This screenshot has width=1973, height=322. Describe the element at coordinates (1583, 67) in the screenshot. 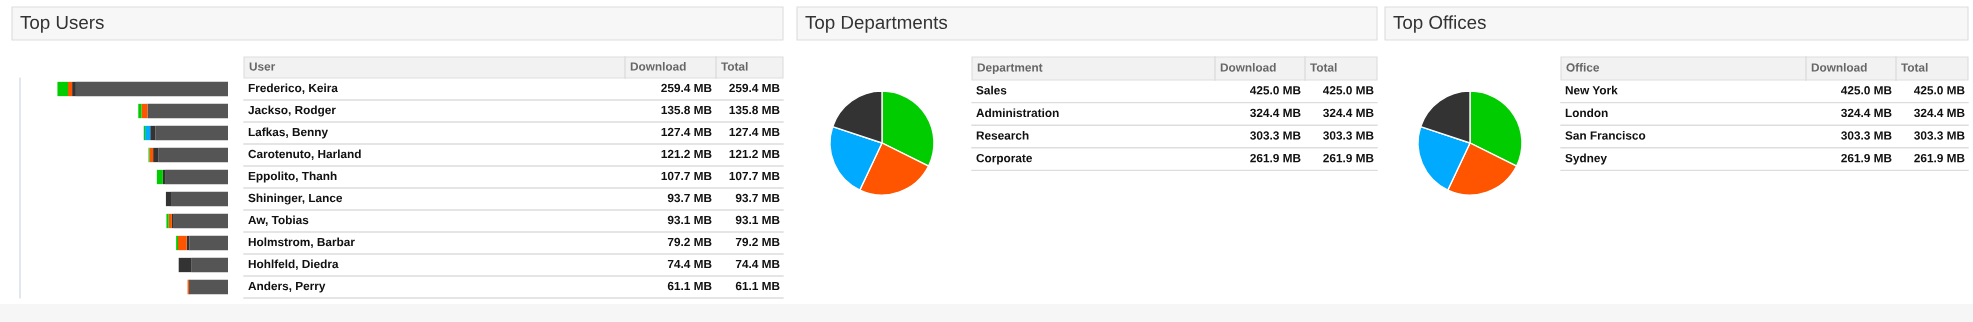

I see `text: Office` at that location.